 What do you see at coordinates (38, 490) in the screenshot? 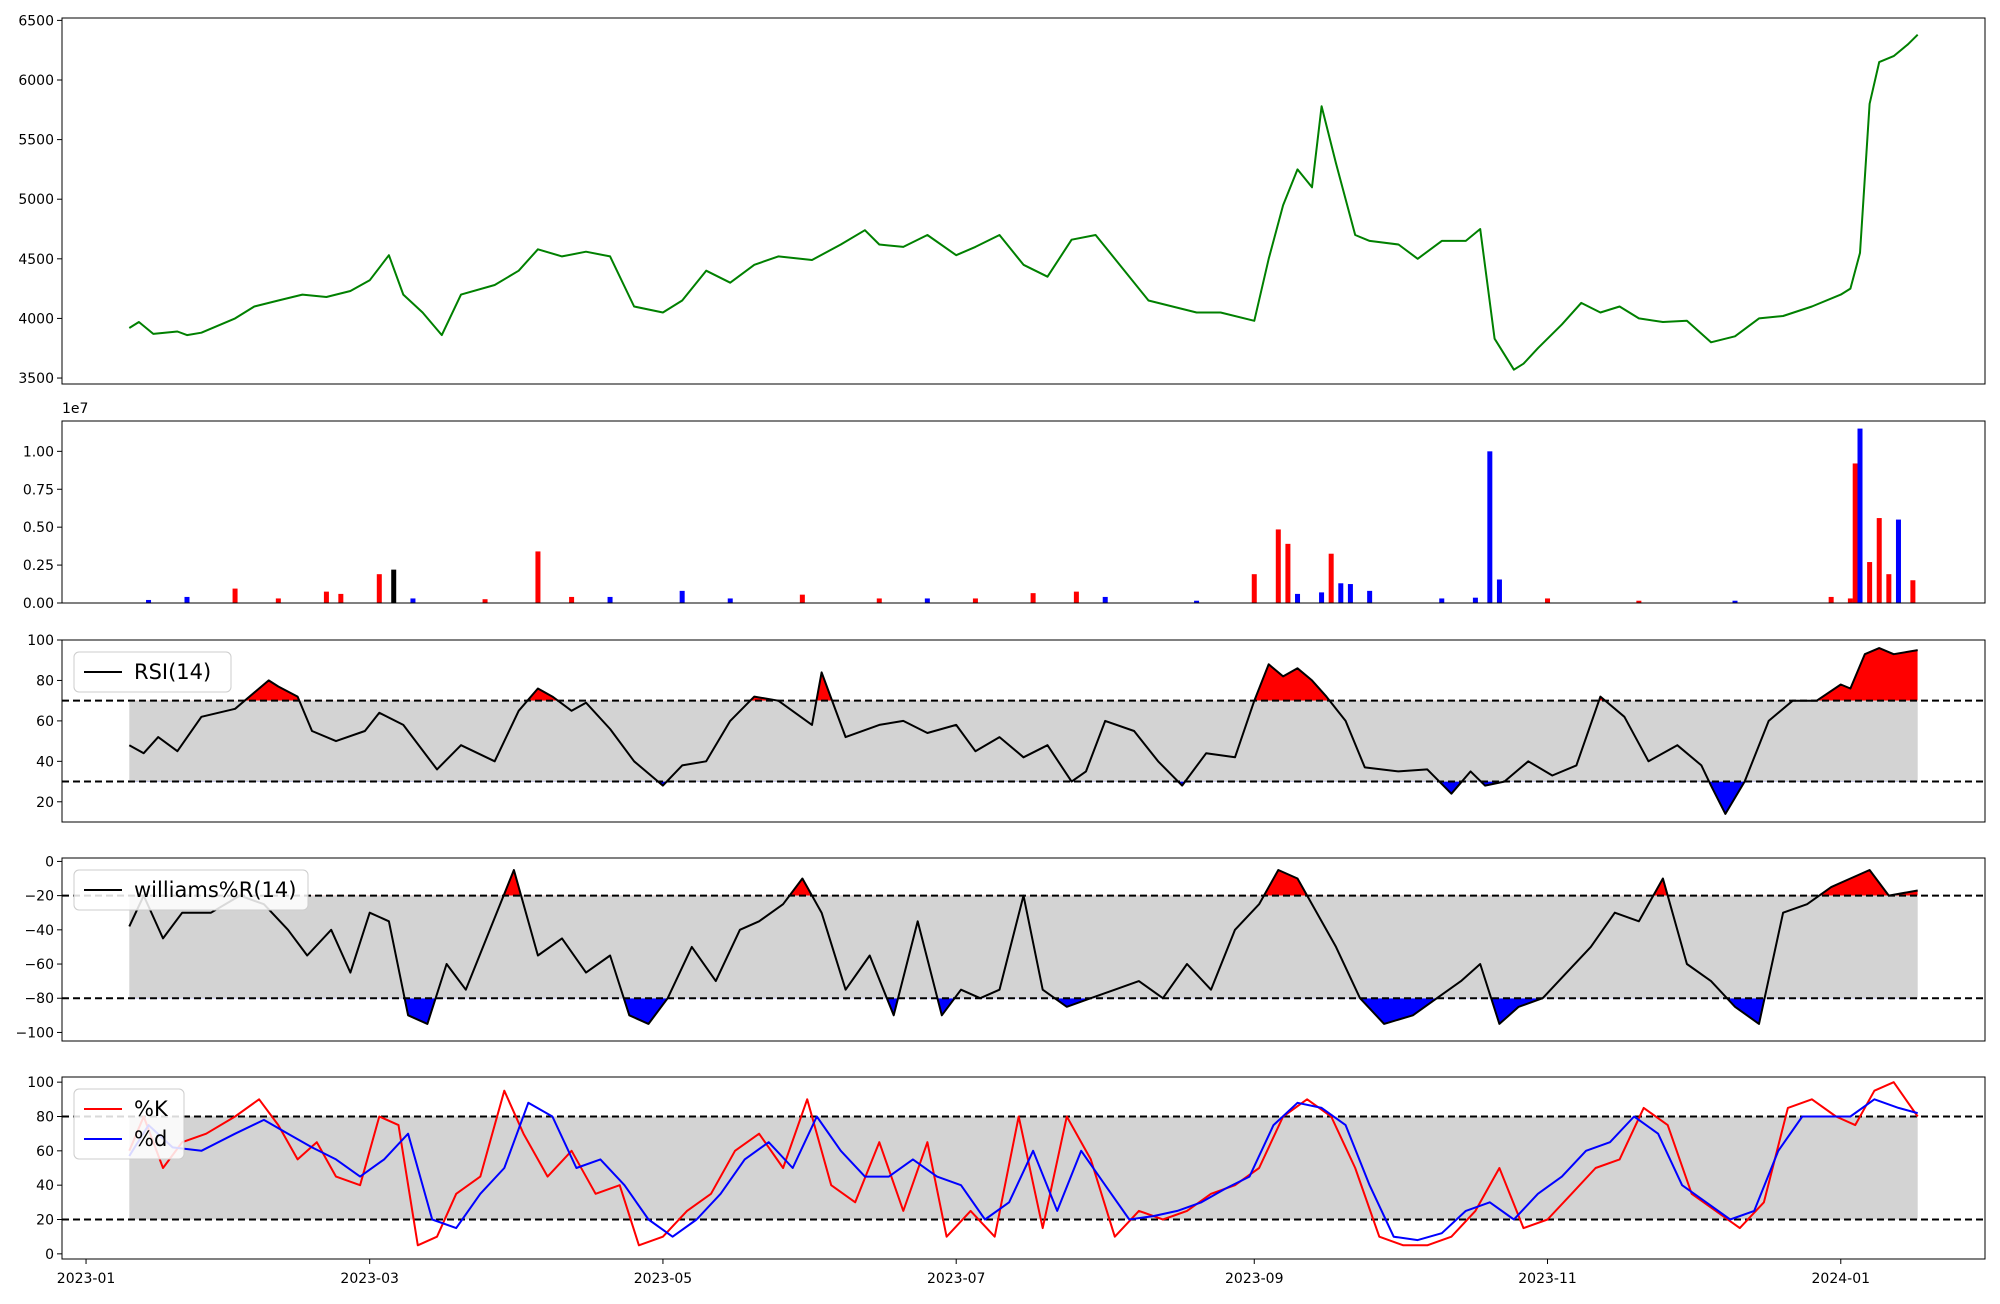
I see `volume-ytick-label: 0.75` at bounding box center [38, 490].